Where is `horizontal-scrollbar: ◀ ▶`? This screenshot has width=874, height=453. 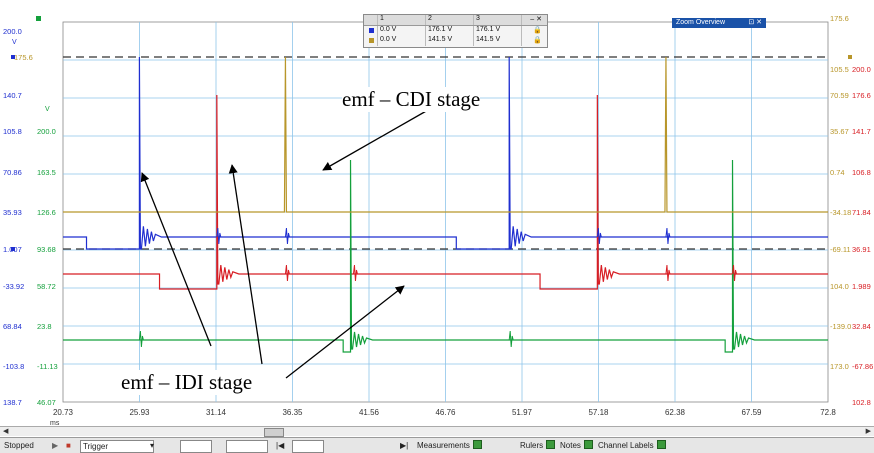 horizontal-scrollbar: ◀ ▶ is located at coordinates (437, 431).